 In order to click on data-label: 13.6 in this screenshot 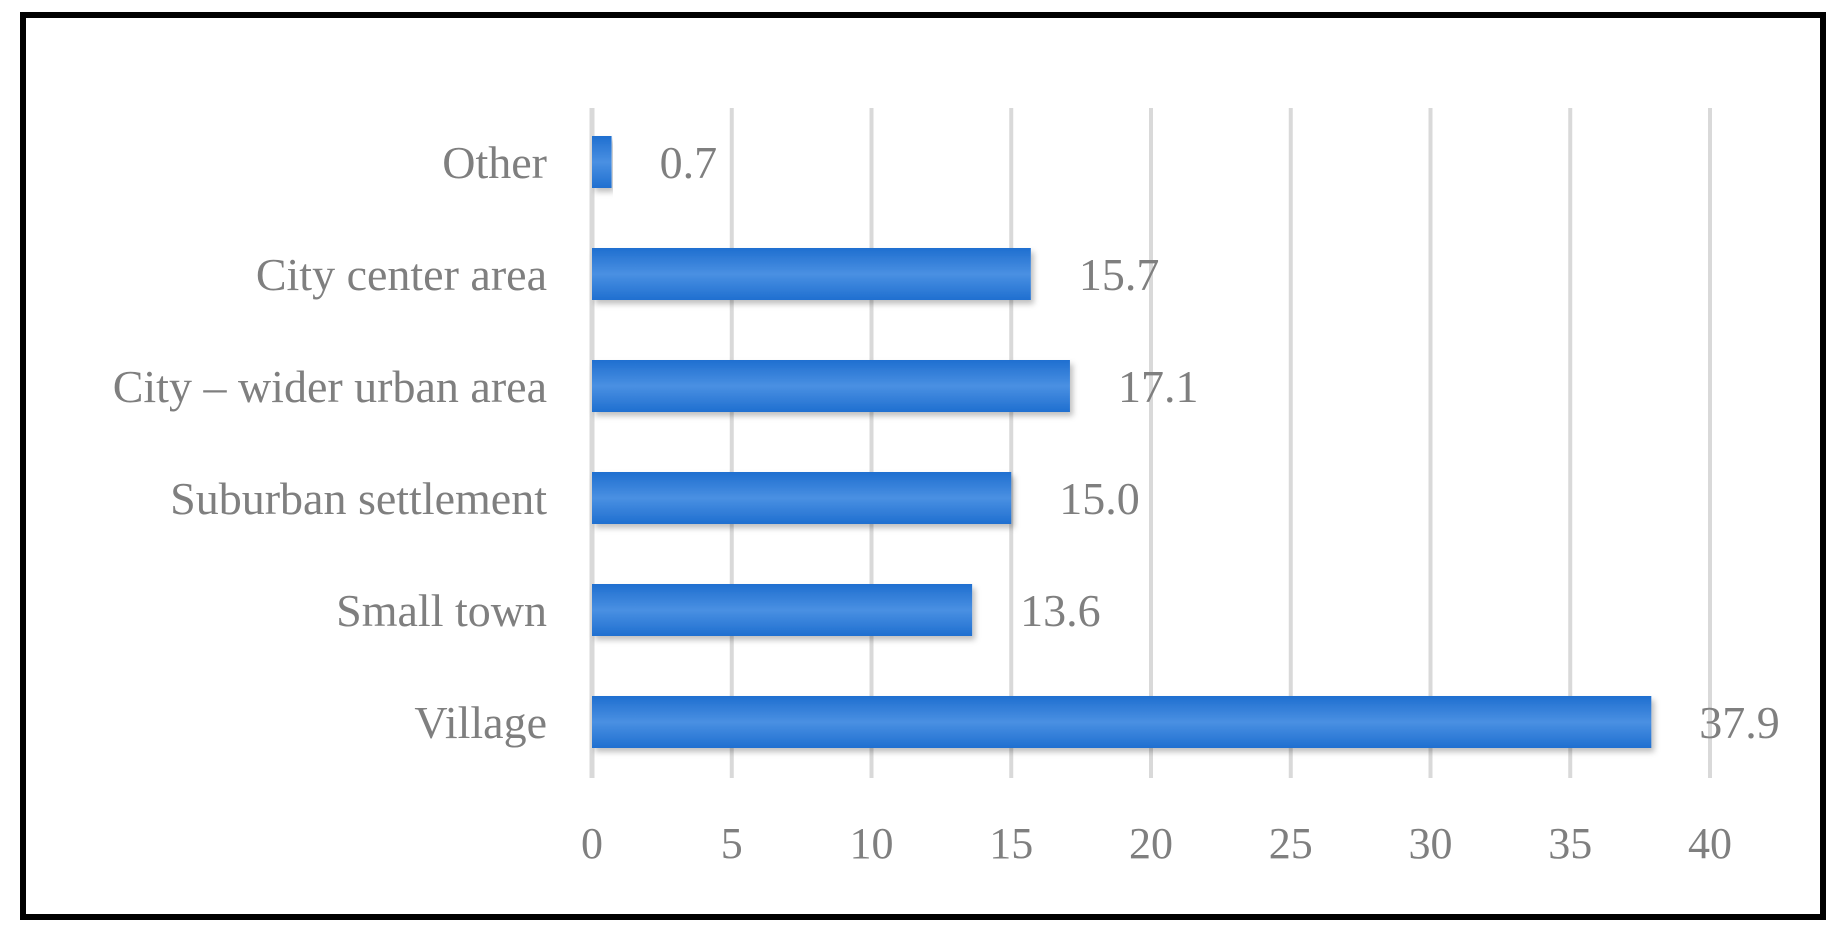, I will do `click(1060, 610)`.